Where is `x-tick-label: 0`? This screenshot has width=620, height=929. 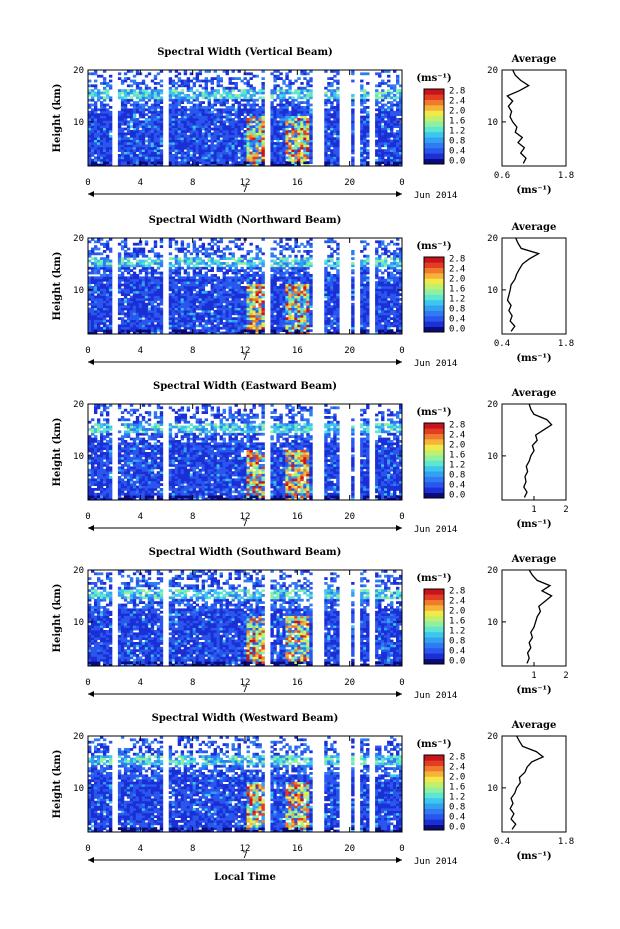 x-tick-label: 0 is located at coordinates (87, 183).